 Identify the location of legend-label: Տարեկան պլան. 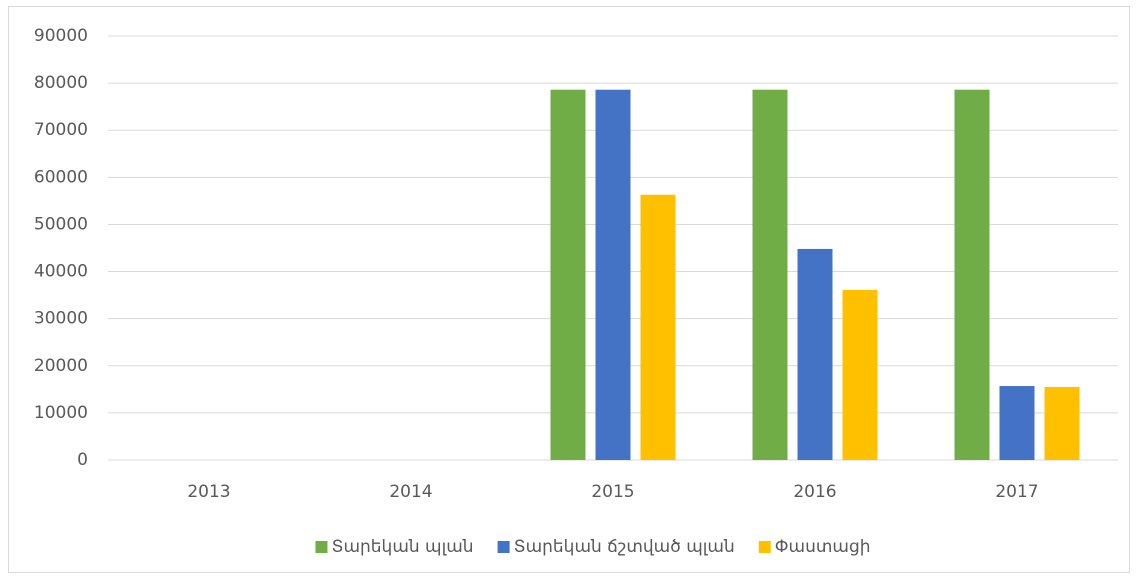
(402, 547).